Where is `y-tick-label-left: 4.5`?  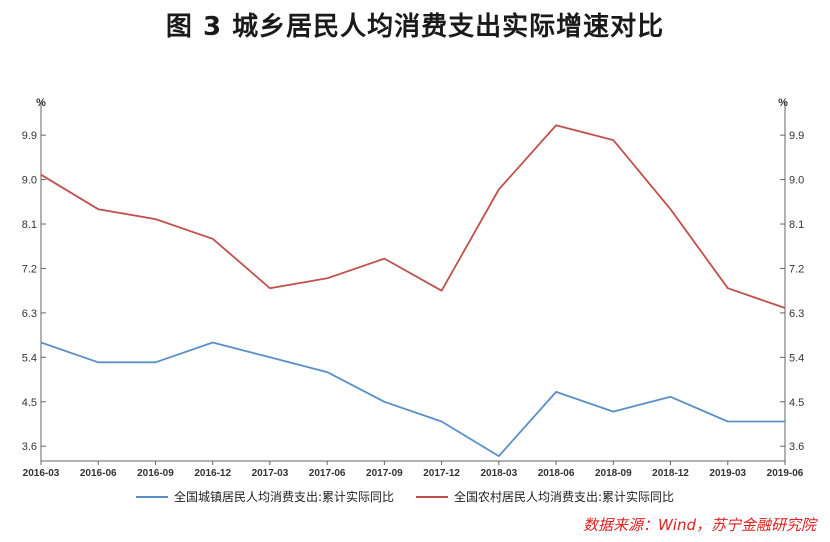 y-tick-label-left: 4.5 is located at coordinates (29, 403).